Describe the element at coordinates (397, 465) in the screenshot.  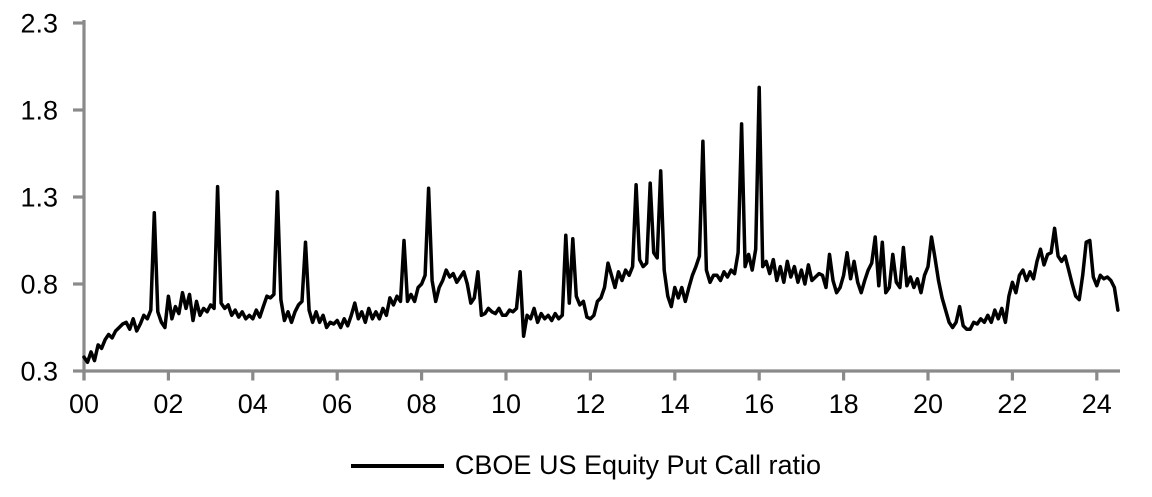
I see `legend-line-swatch` at that location.